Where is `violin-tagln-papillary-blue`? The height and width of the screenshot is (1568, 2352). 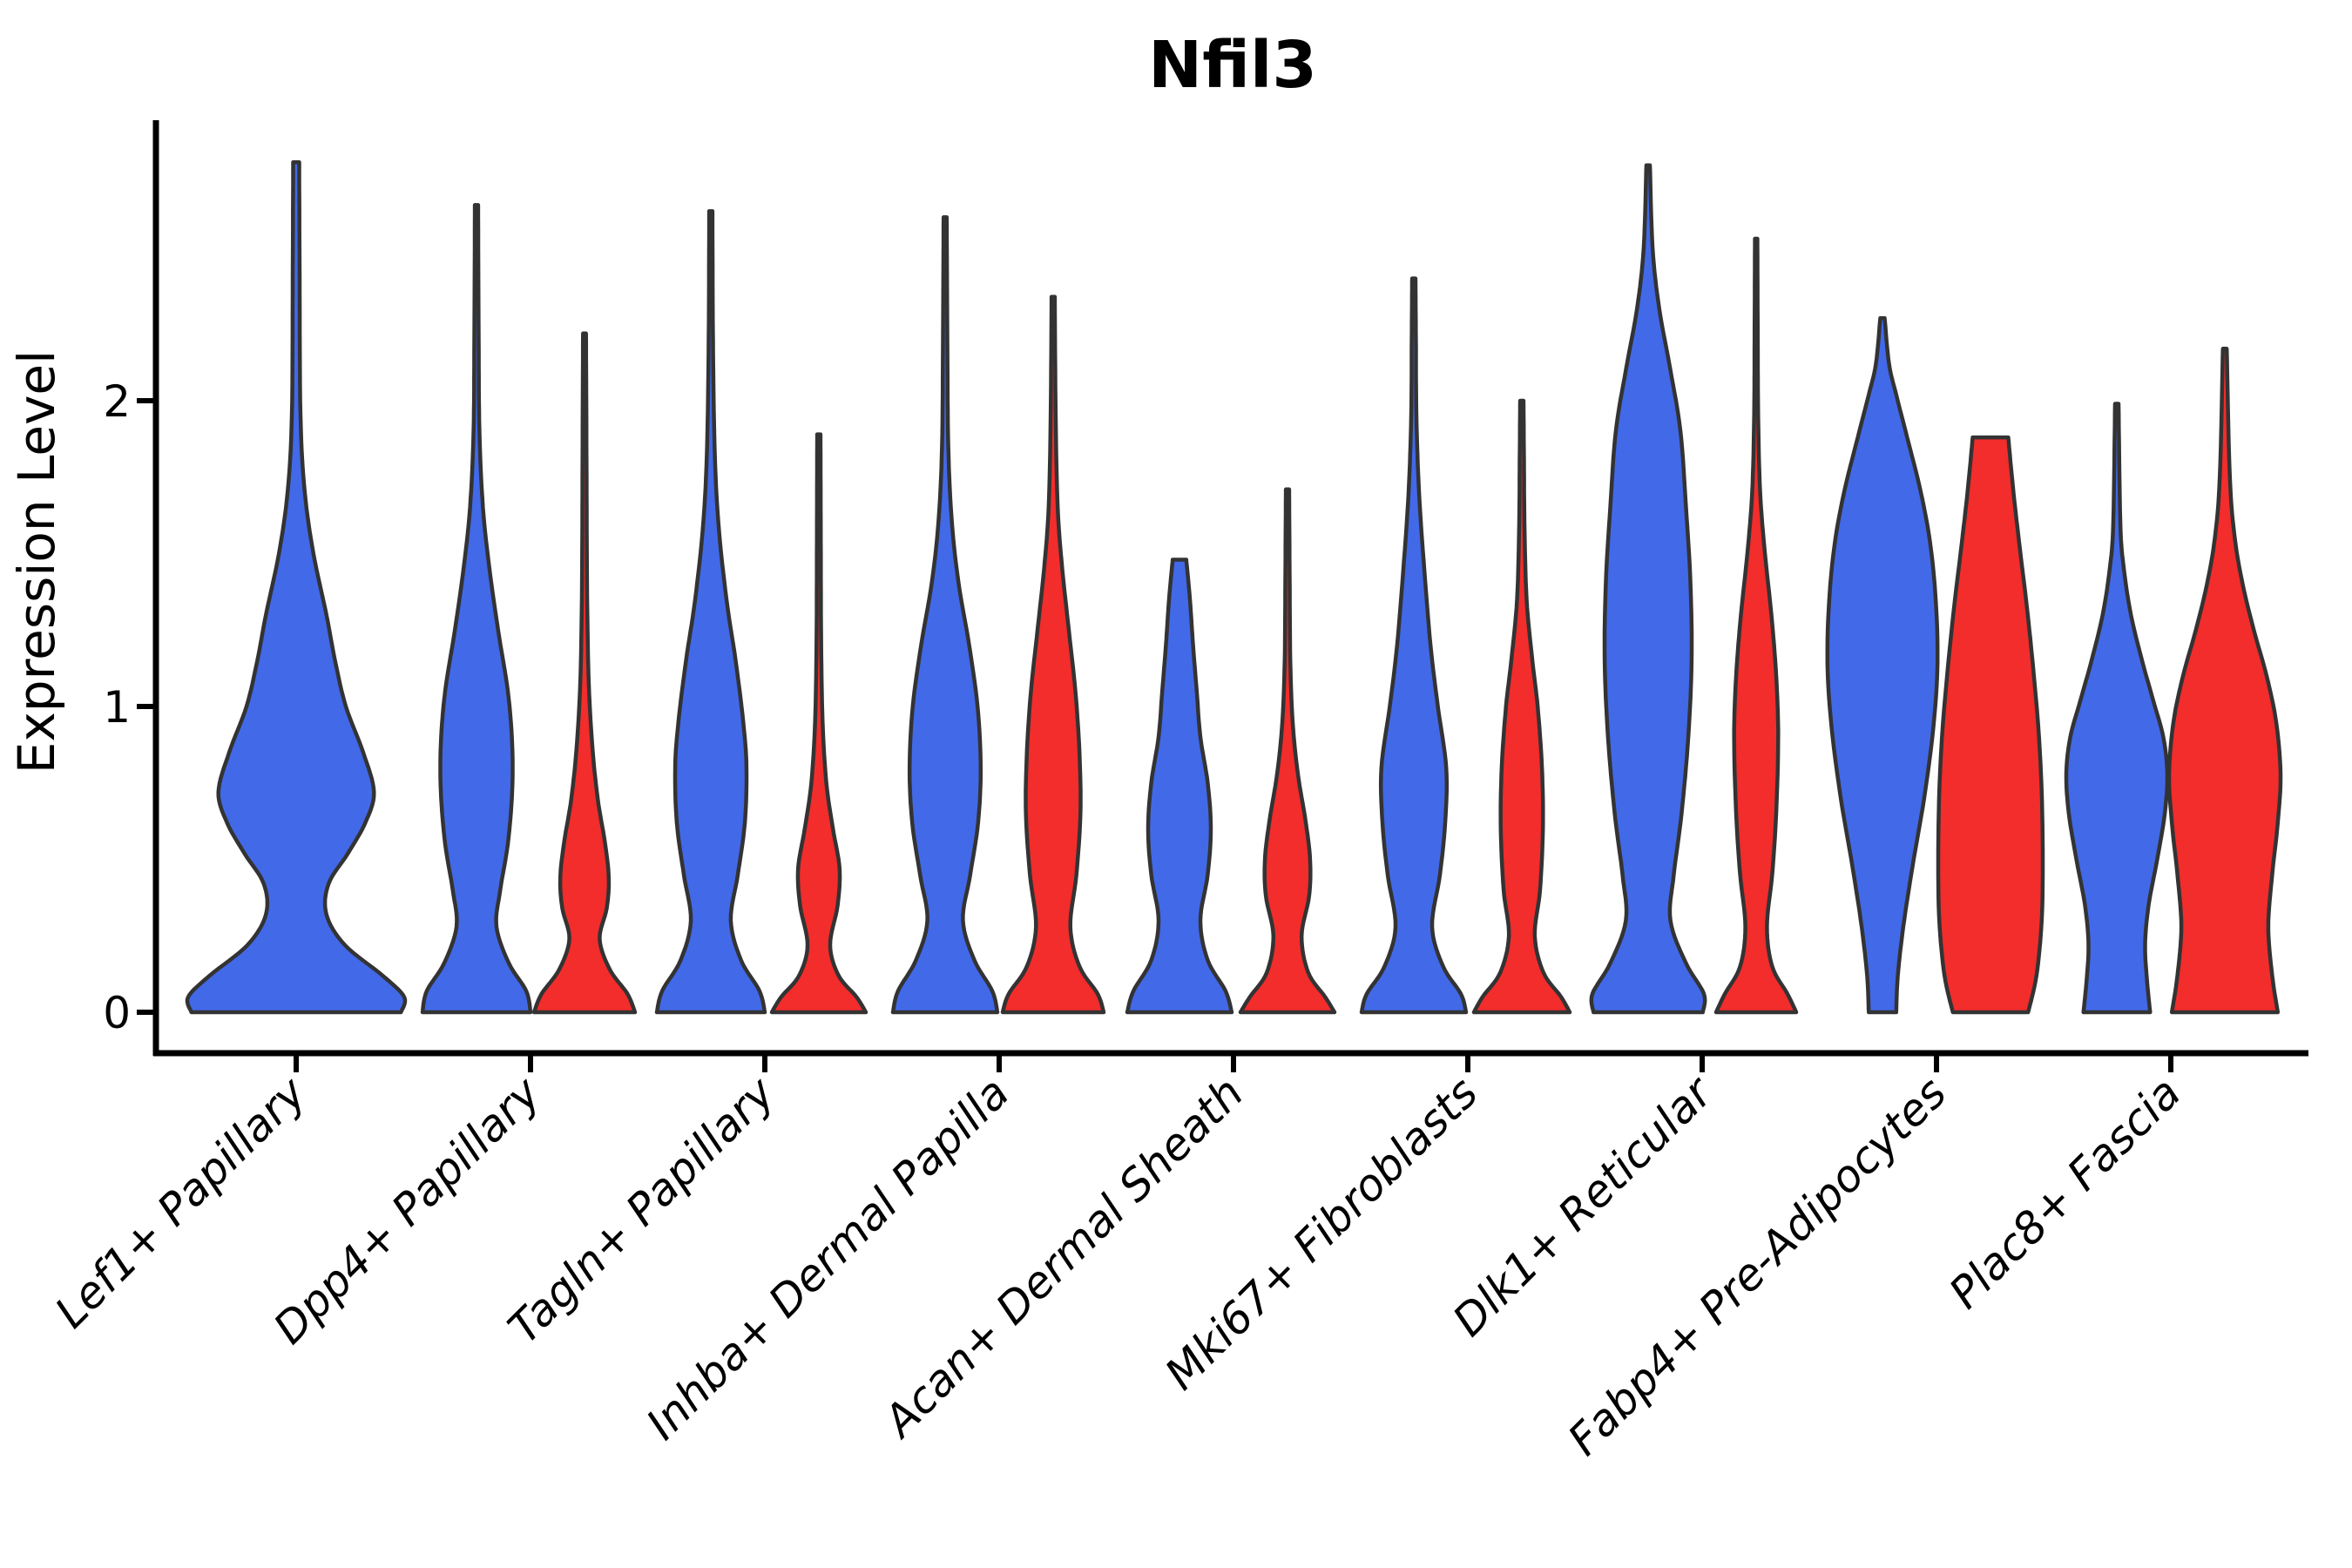
violin-tagln-papillary-blue is located at coordinates (710, 612).